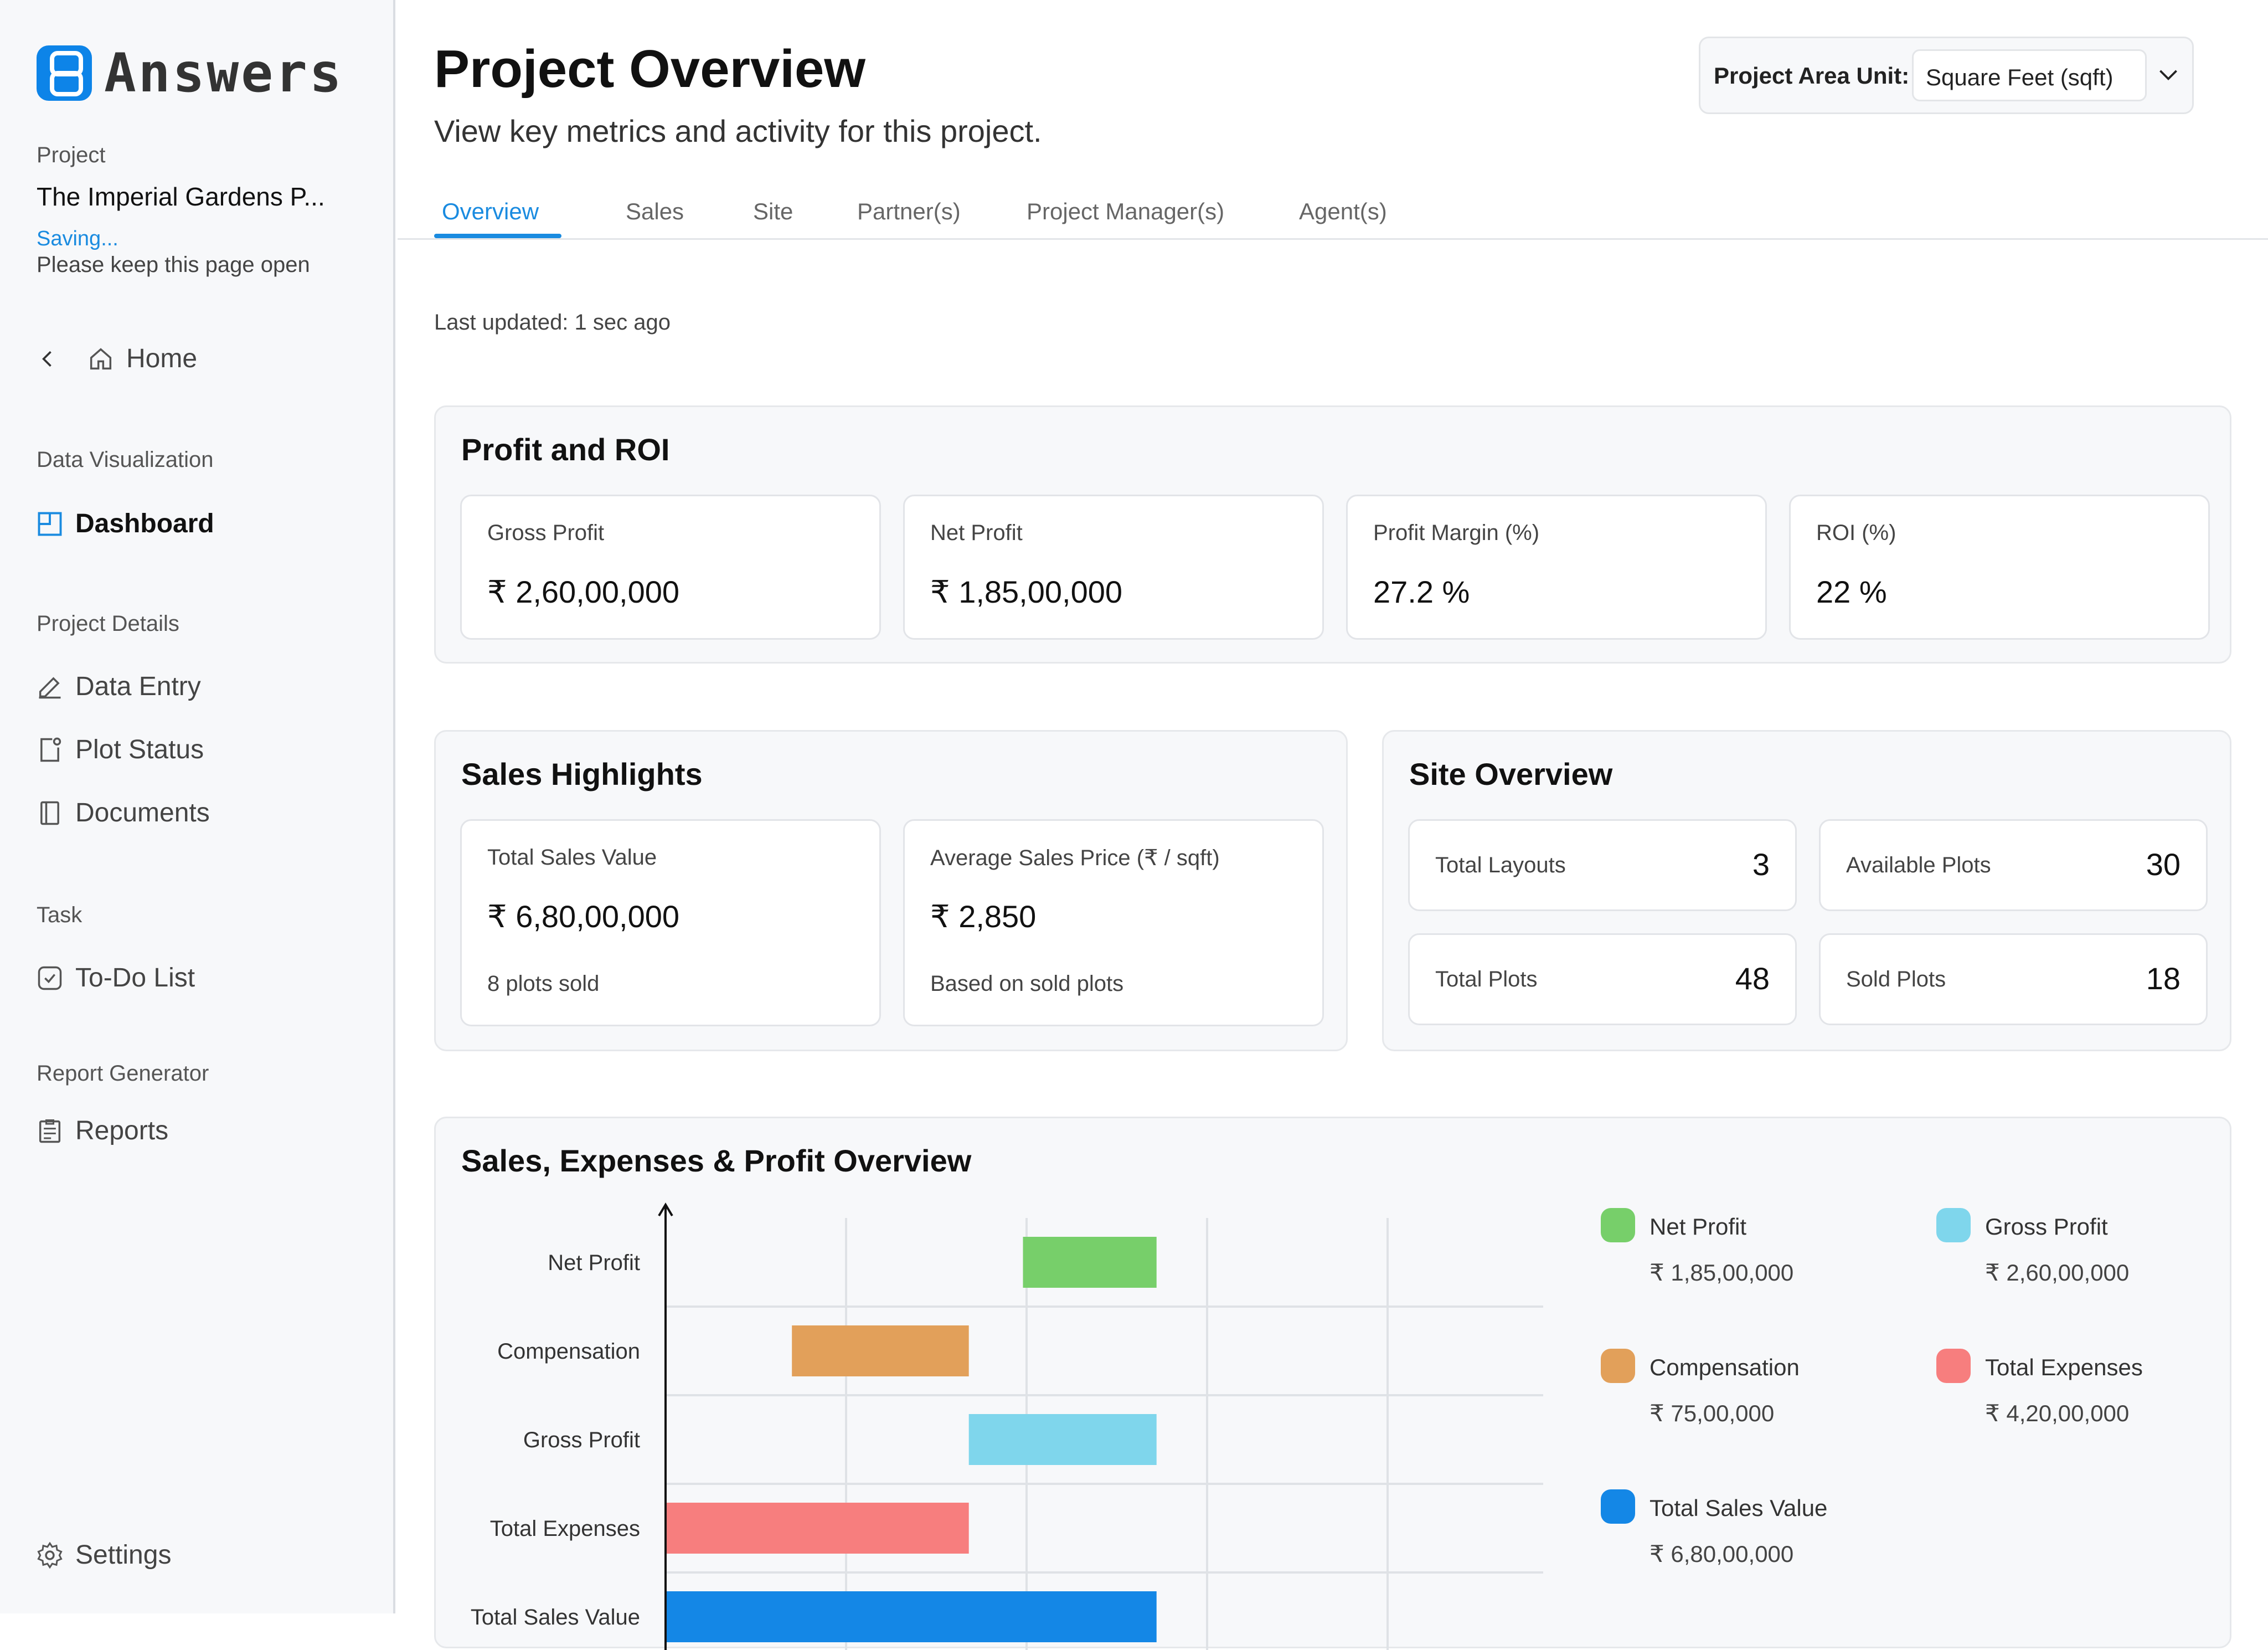 The width and height of the screenshot is (2268, 1650). Describe the element at coordinates (1602, 865) in the screenshot. I see `site-total-layouts: Total Layouts 3` at that location.